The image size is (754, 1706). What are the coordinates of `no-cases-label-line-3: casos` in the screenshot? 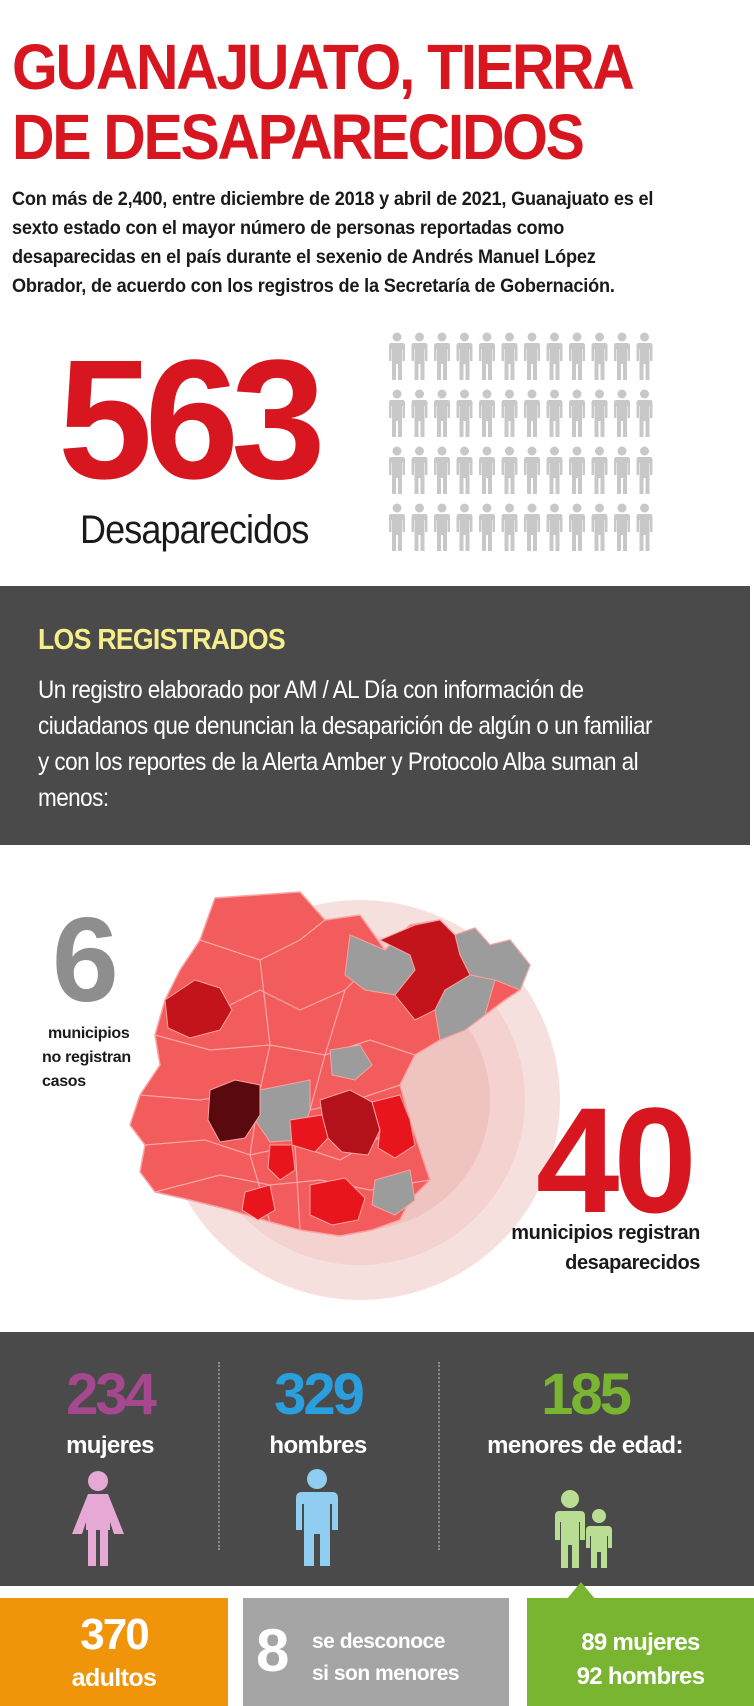 It's located at (64, 1081).